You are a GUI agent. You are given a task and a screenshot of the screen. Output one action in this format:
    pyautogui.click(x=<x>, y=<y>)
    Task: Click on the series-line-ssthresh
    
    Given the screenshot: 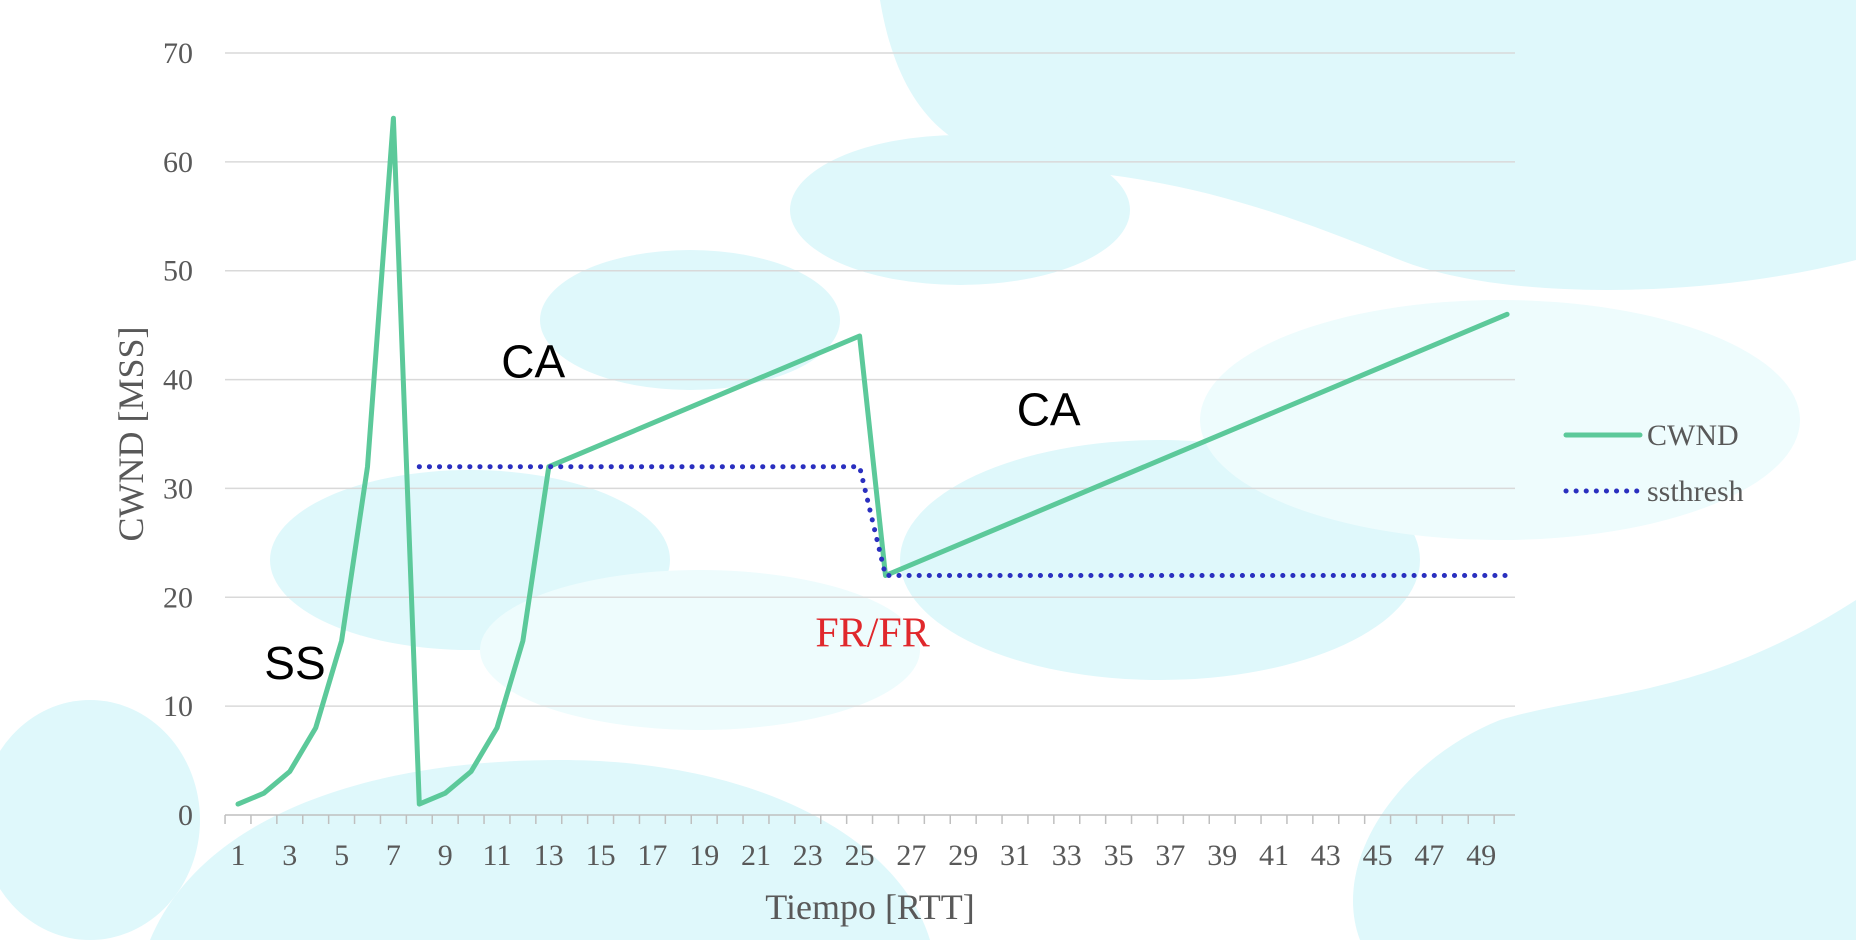 What is the action you would take?
    pyautogui.click(x=963, y=521)
    